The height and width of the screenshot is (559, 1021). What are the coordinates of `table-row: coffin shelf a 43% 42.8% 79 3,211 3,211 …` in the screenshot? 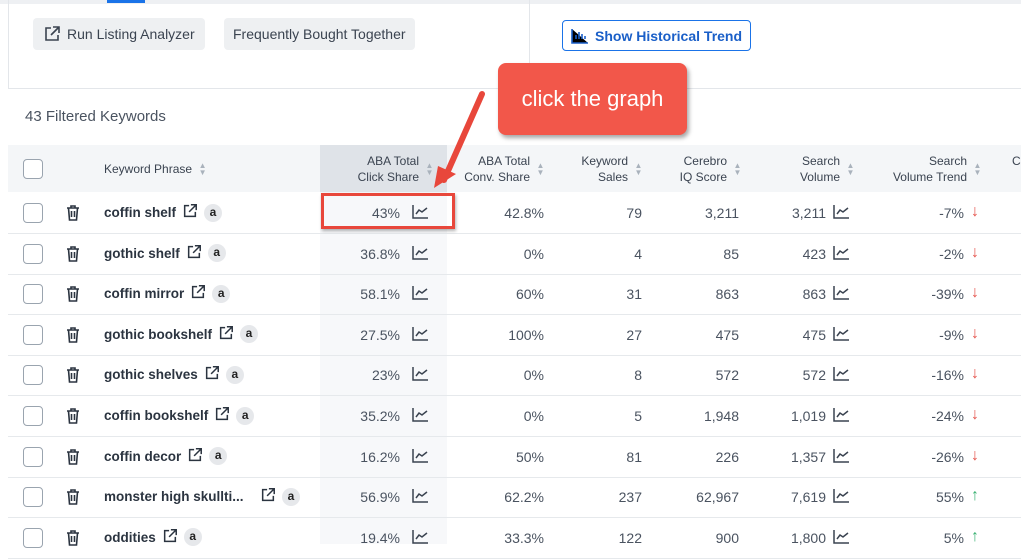 It's located at (514, 213).